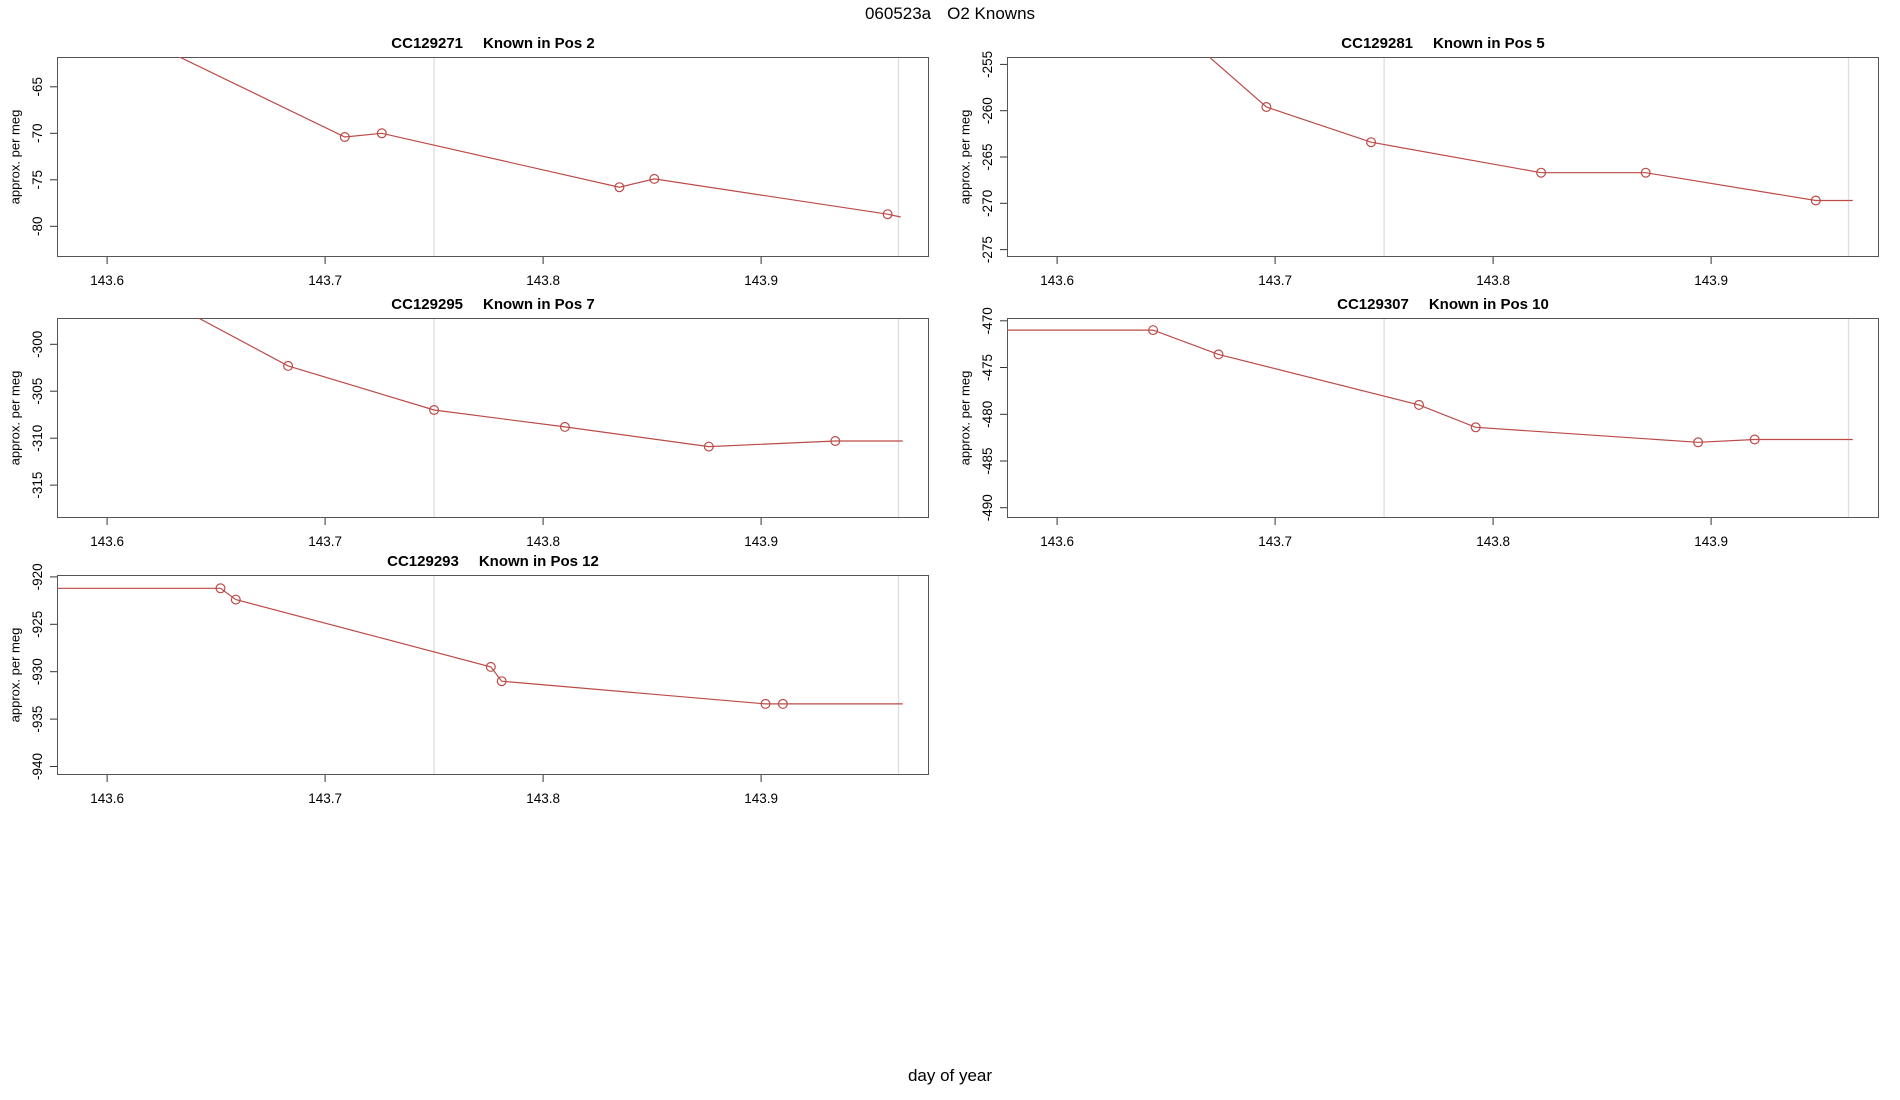 The width and height of the screenshot is (1900, 1100). Describe the element at coordinates (987, 414) in the screenshot. I see `svg-text: -480` at that location.